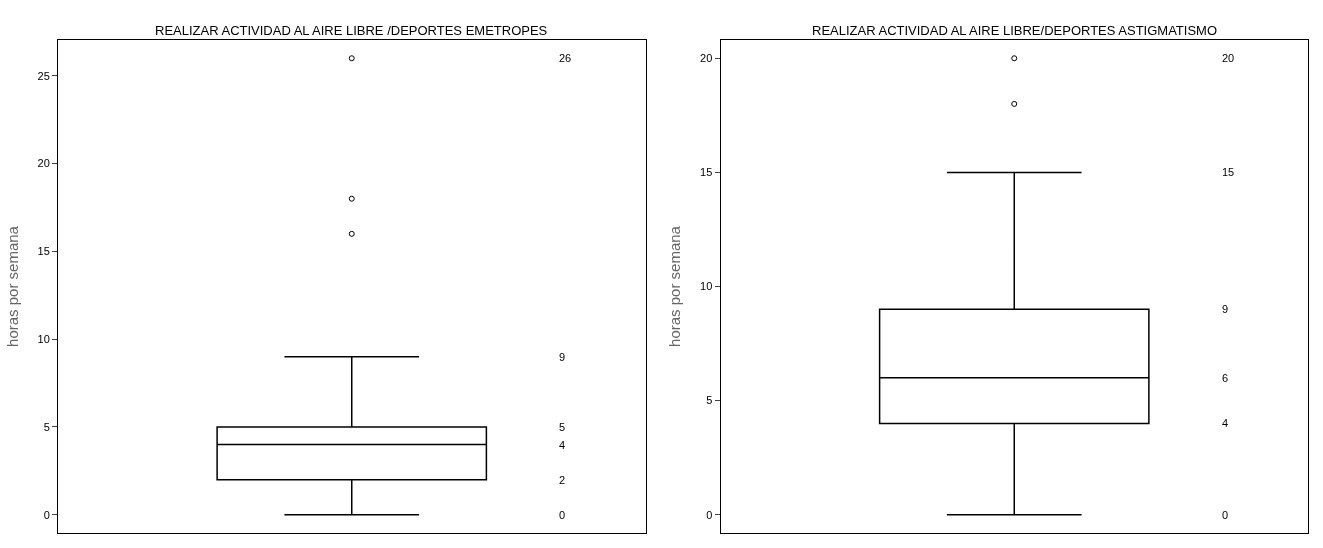 This screenshot has width=1323, height=548. I want to click on chart-title: REALIZAR ACTIVIDAD AL AIRE LIBRE/DEPORTES ASTIGMATISMO, so click(1015, 30).